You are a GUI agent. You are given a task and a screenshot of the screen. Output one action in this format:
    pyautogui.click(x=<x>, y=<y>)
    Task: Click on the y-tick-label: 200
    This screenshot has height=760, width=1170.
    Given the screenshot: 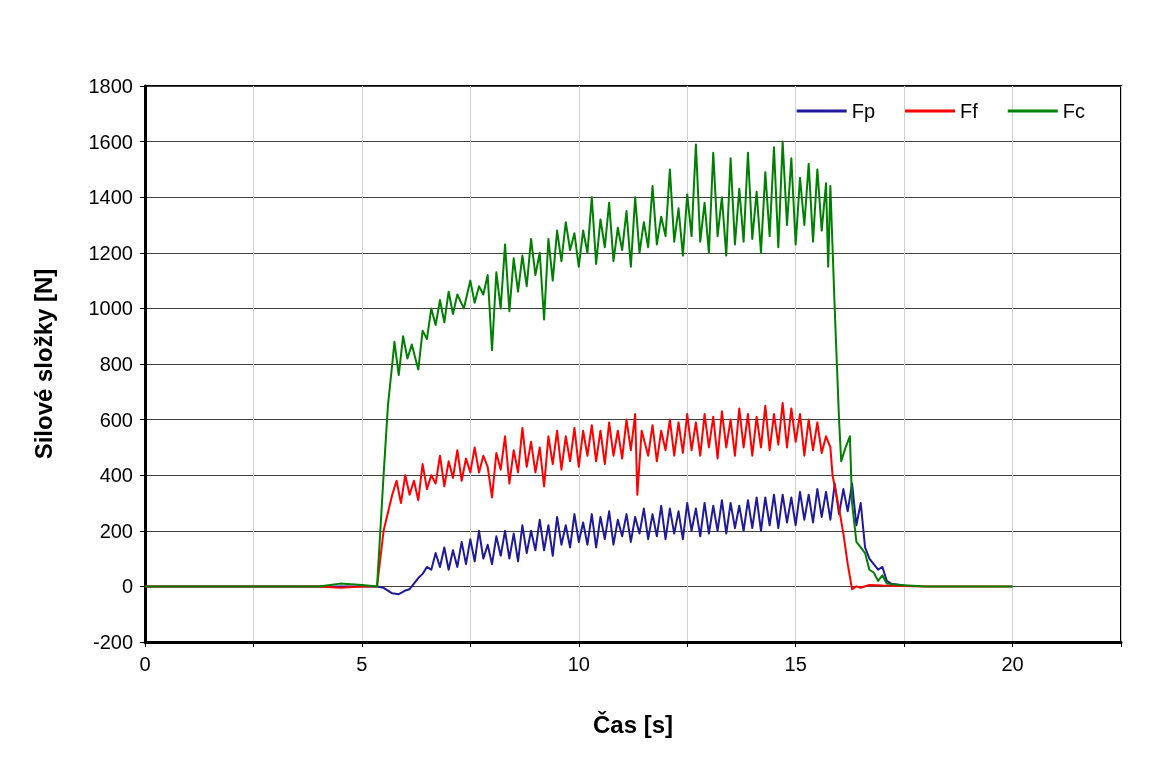 What is the action you would take?
    pyautogui.click(x=116, y=530)
    